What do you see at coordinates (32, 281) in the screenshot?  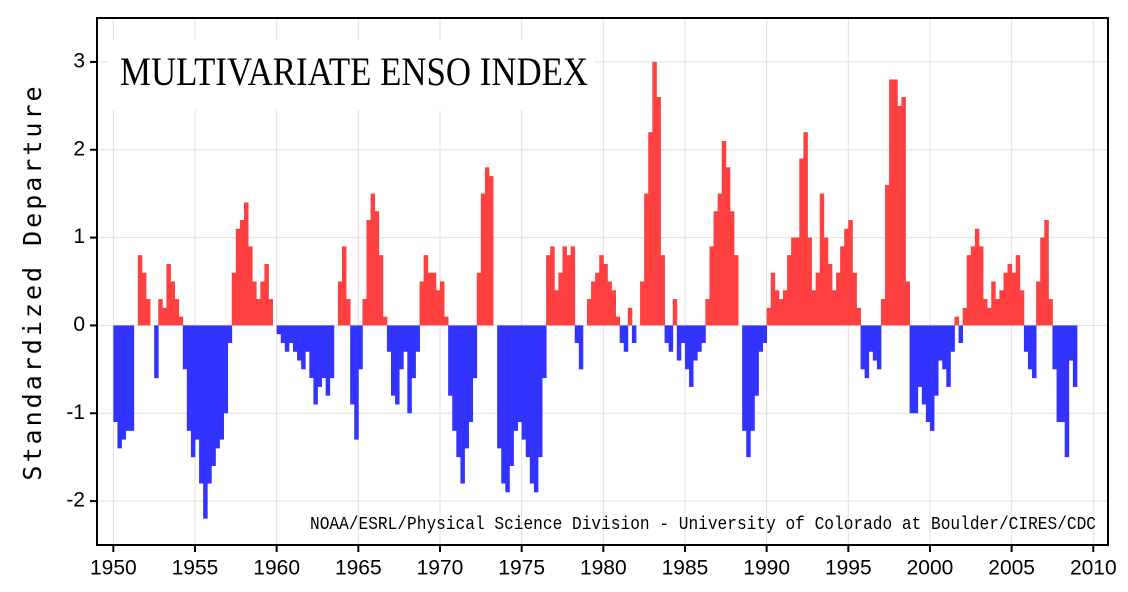 I see `y-axis-label: Standardized Departure` at bounding box center [32, 281].